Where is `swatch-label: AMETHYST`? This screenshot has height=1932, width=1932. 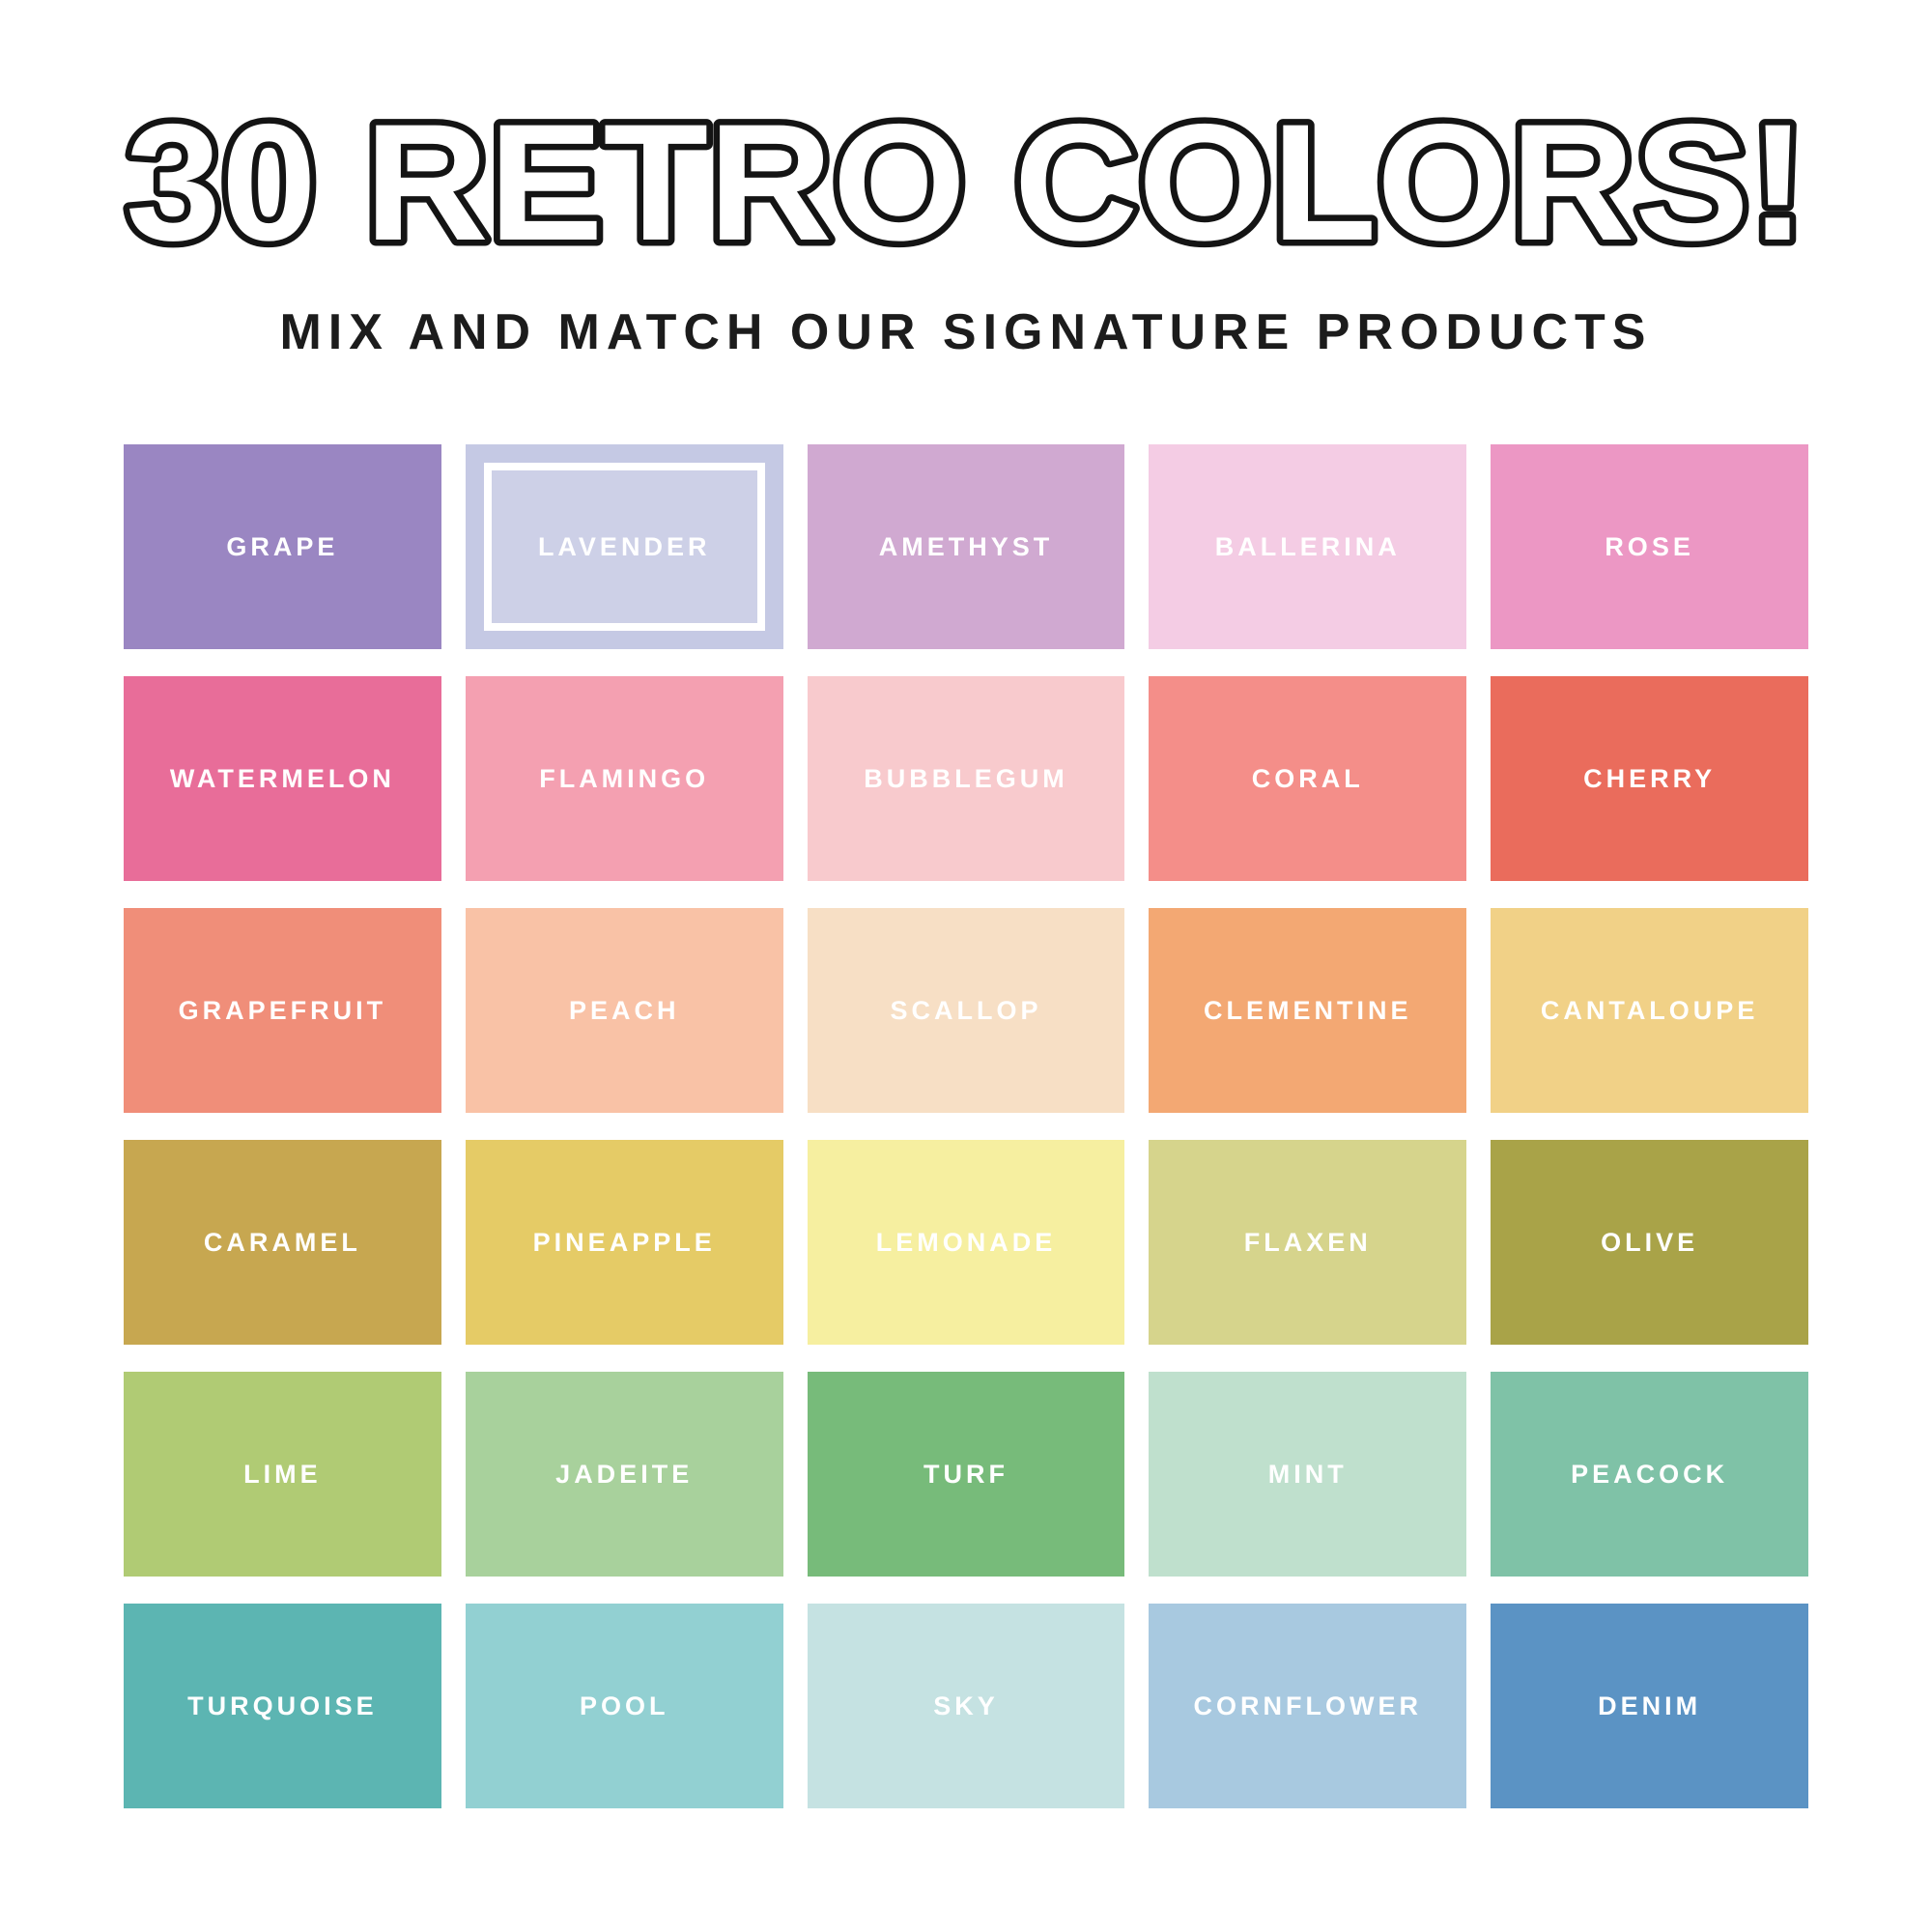 swatch-label: AMETHYST is located at coordinates (966, 546).